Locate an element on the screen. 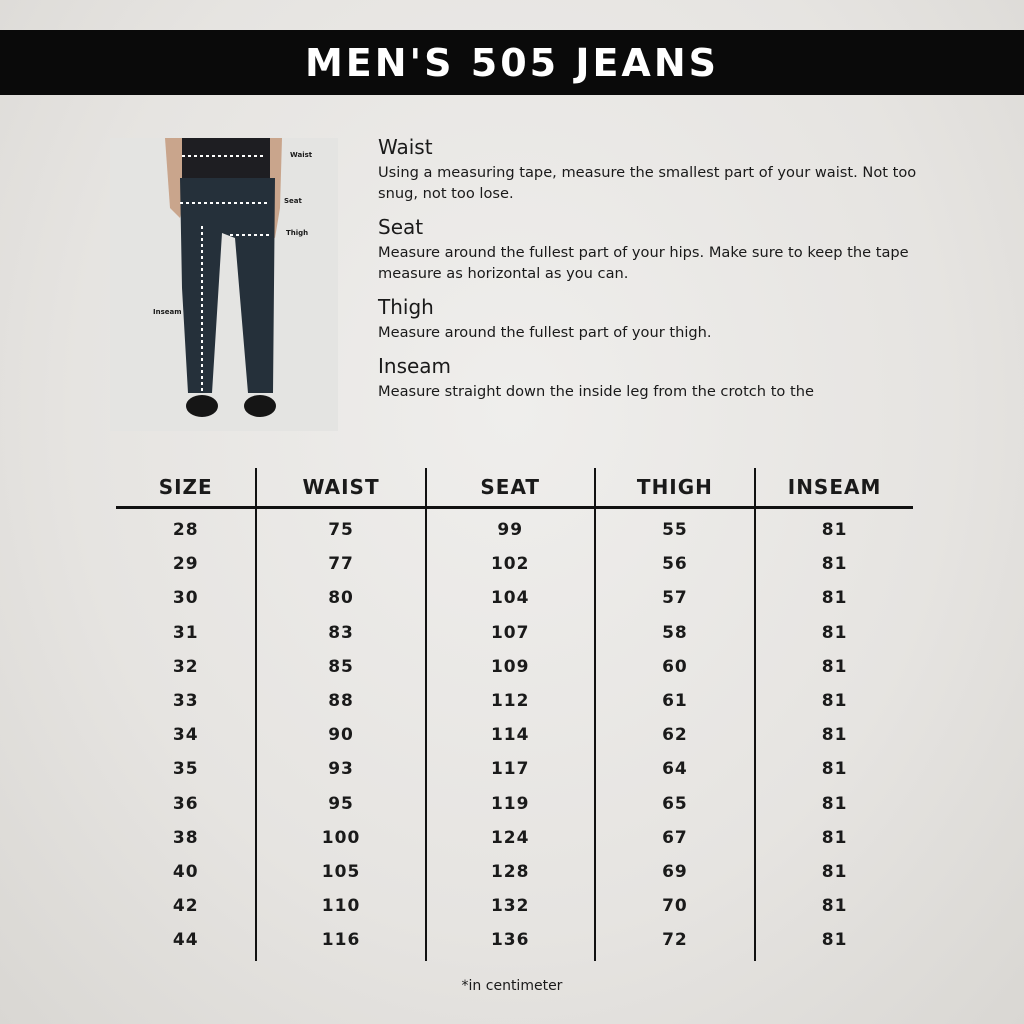 The height and width of the screenshot is (1024, 1024). table-row: 31 83 107 58 81 is located at coordinates (514, 632).